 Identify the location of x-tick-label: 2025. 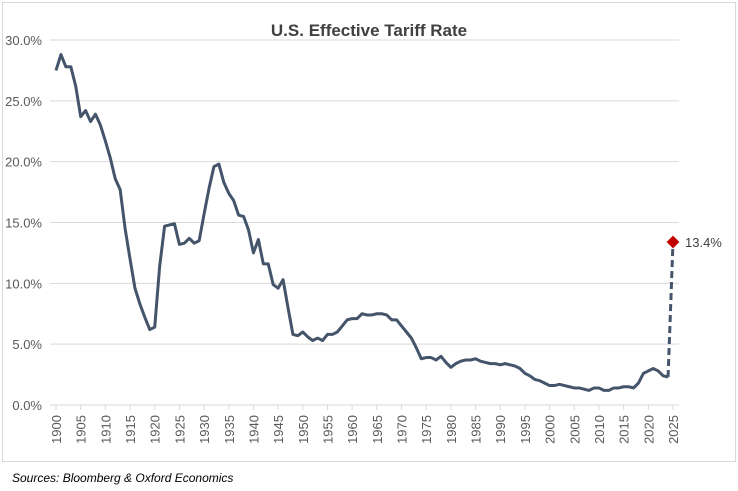
(673, 429).